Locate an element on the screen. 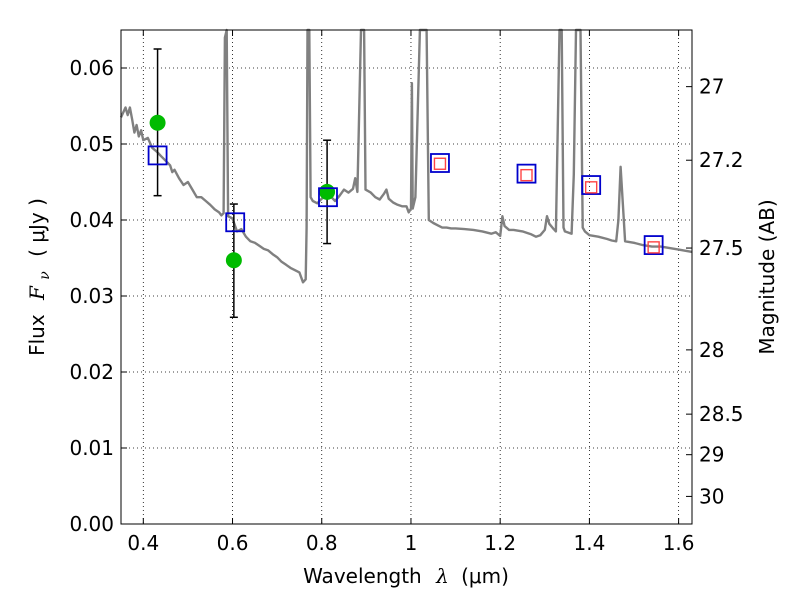 The width and height of the screenshot is (800, 600). x-axis-label-lambda: λ is located at coordinates (442, 576).